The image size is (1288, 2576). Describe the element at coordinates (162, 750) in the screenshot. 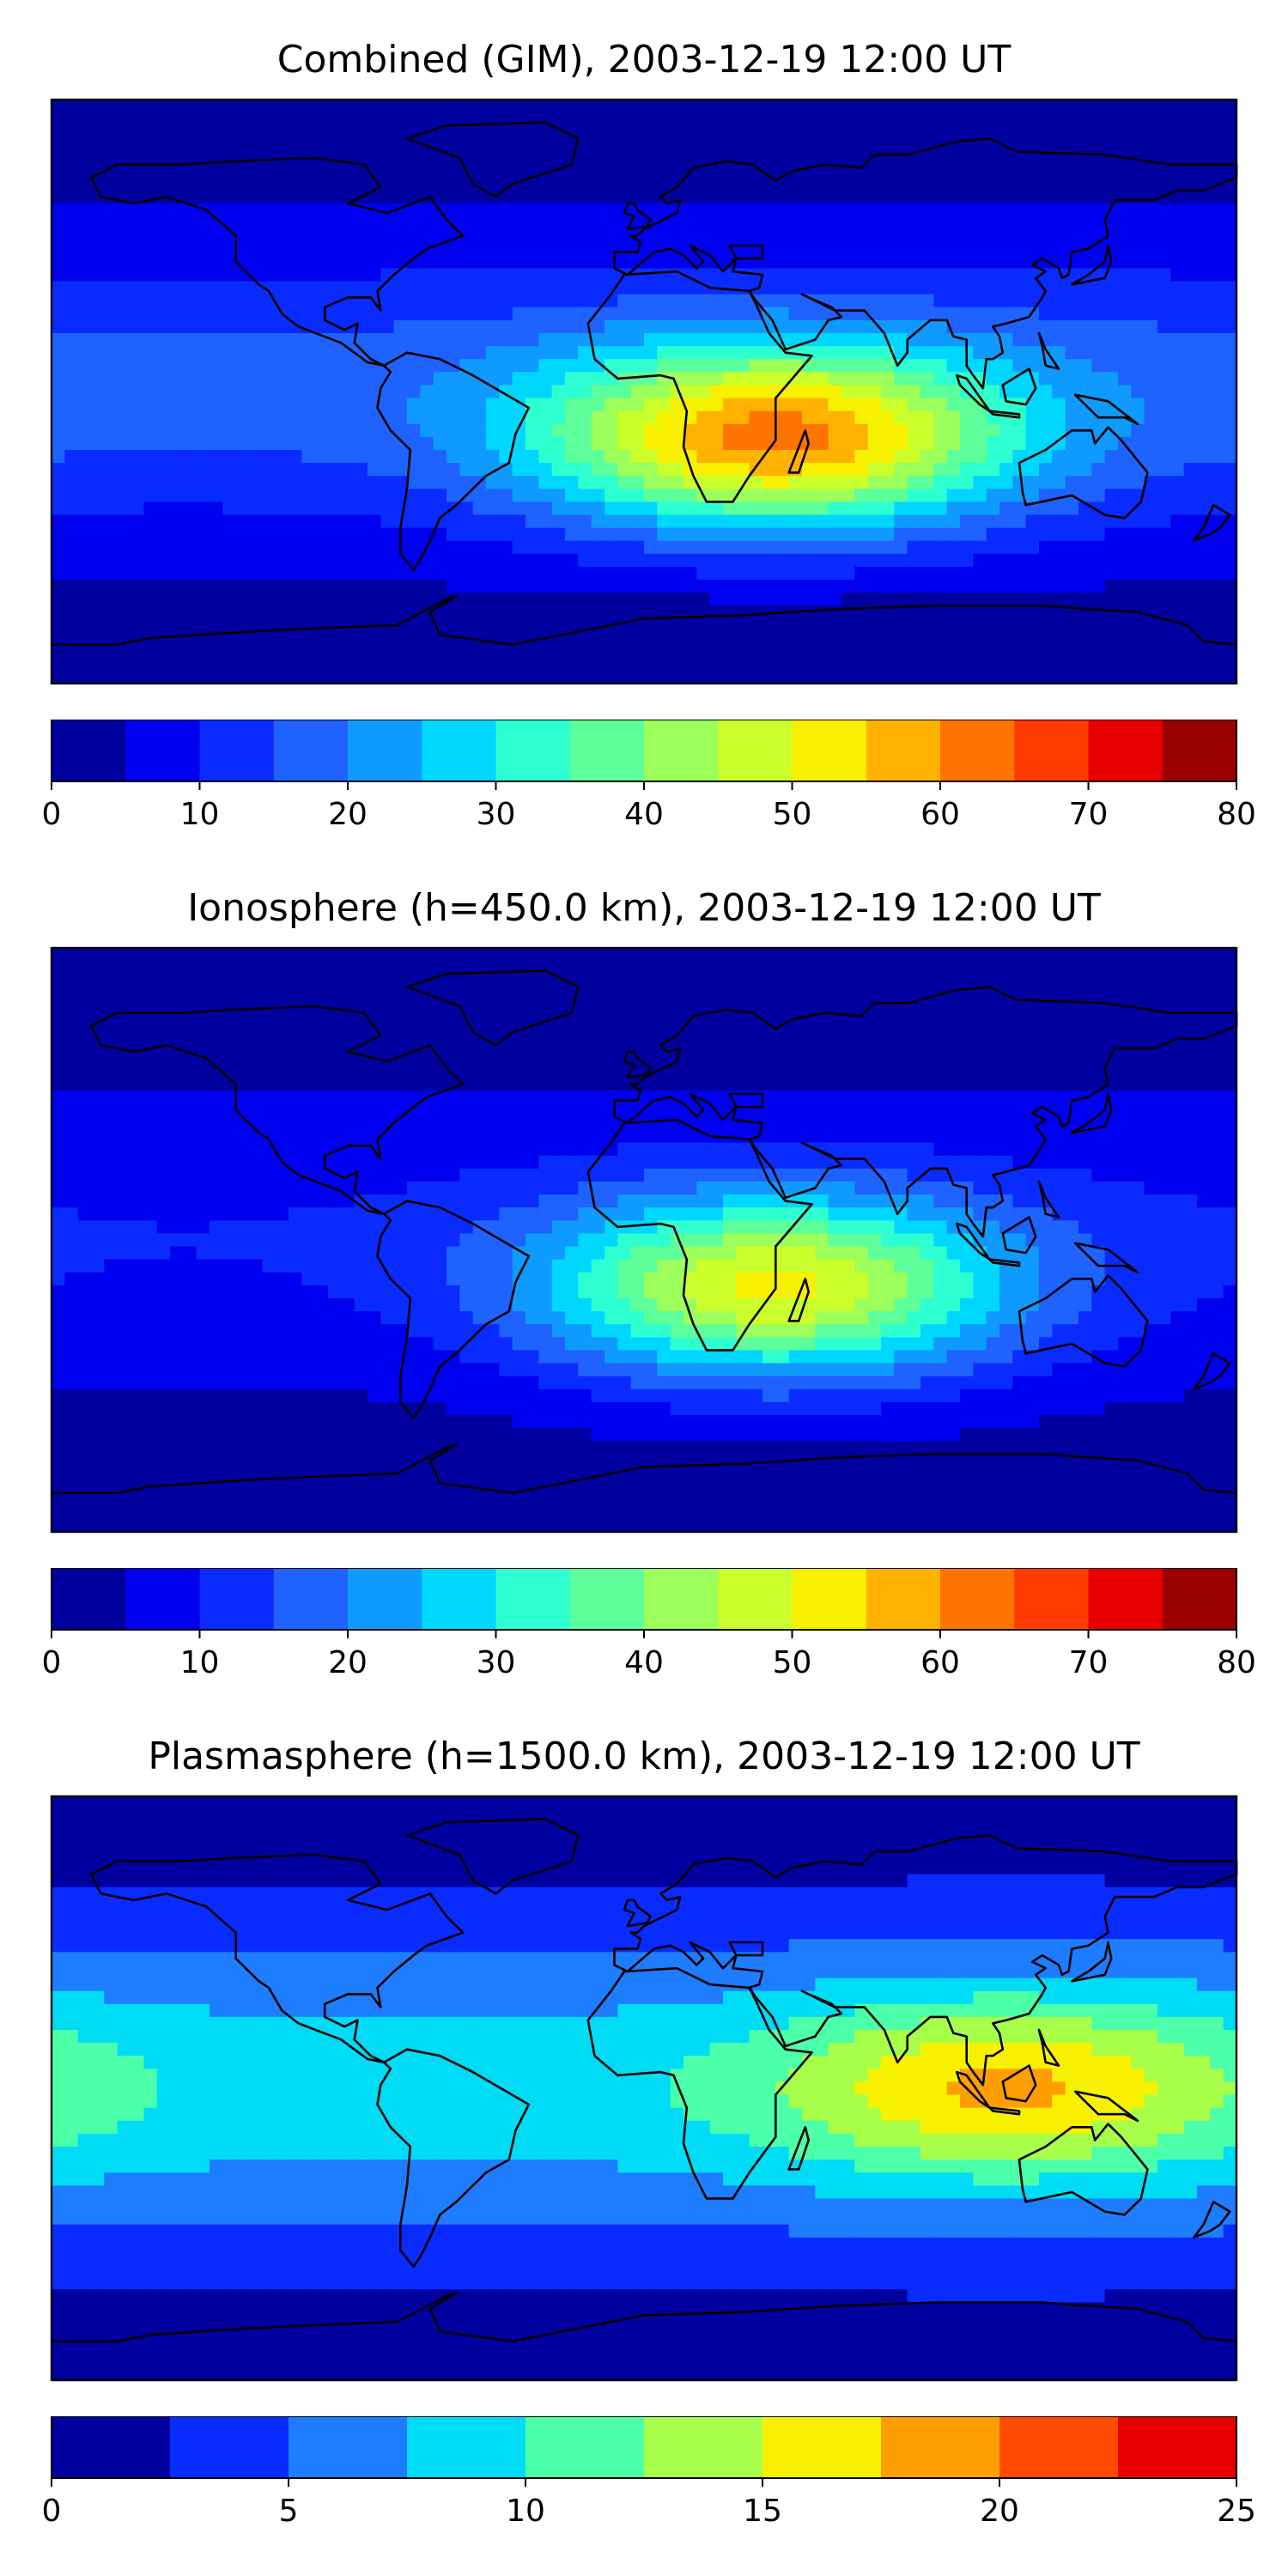

I see `colorbar-segment` at that location.